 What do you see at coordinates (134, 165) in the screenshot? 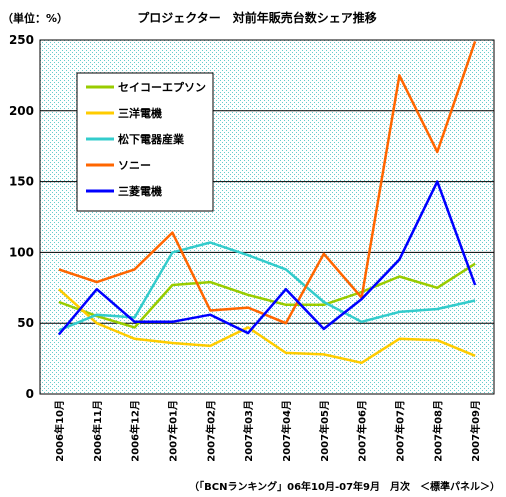
I see `legend-label: ソニー` at bounding box center [134, 165].